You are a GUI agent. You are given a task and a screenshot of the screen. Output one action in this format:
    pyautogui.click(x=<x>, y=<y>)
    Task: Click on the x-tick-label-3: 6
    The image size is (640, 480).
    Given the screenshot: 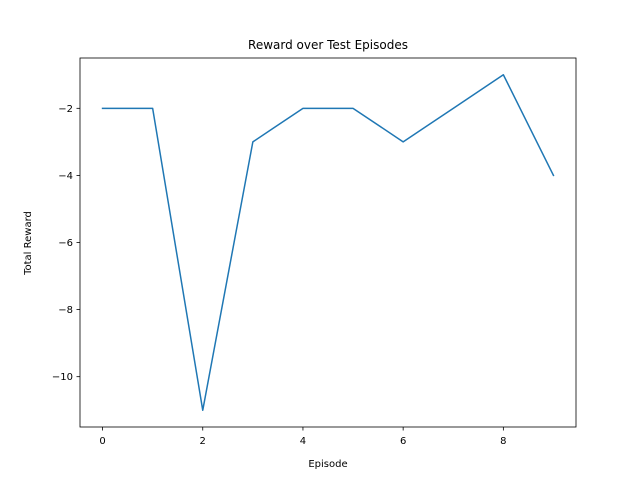 What is the action you would take?
    pyautogui.click(x=403, y=441)
    